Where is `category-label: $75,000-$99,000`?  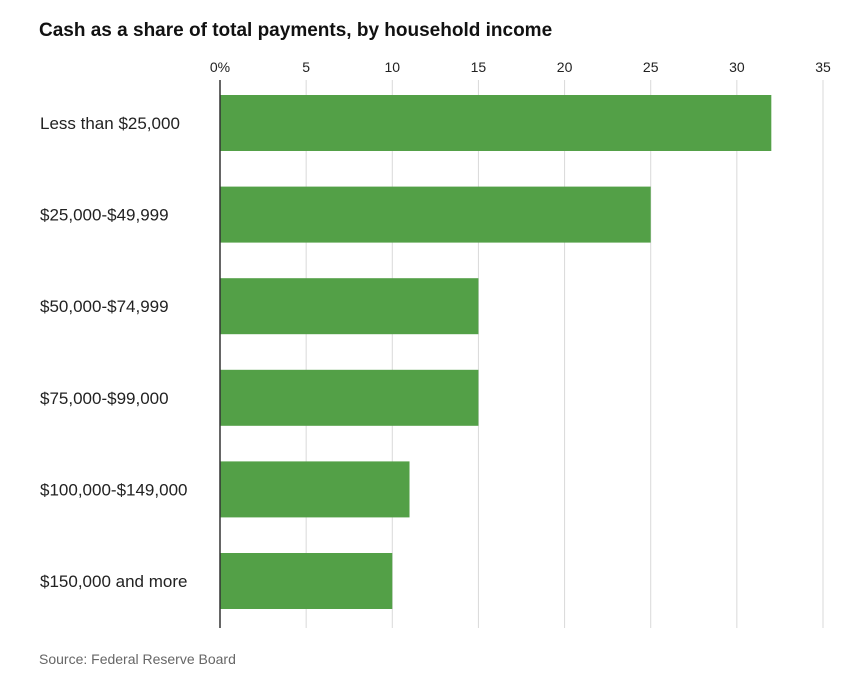
category-label: $75,000-$99,000 is located at coordinates (104, 398).